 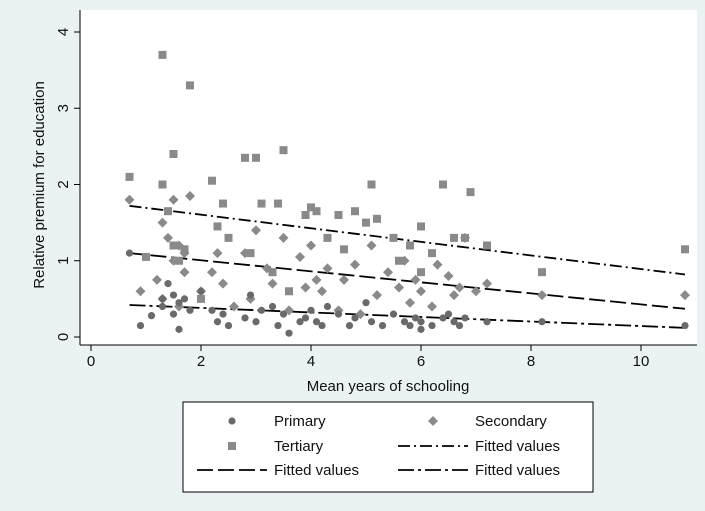 I want to click on fitted-line-dash-dot, so click(x=407, y=240).